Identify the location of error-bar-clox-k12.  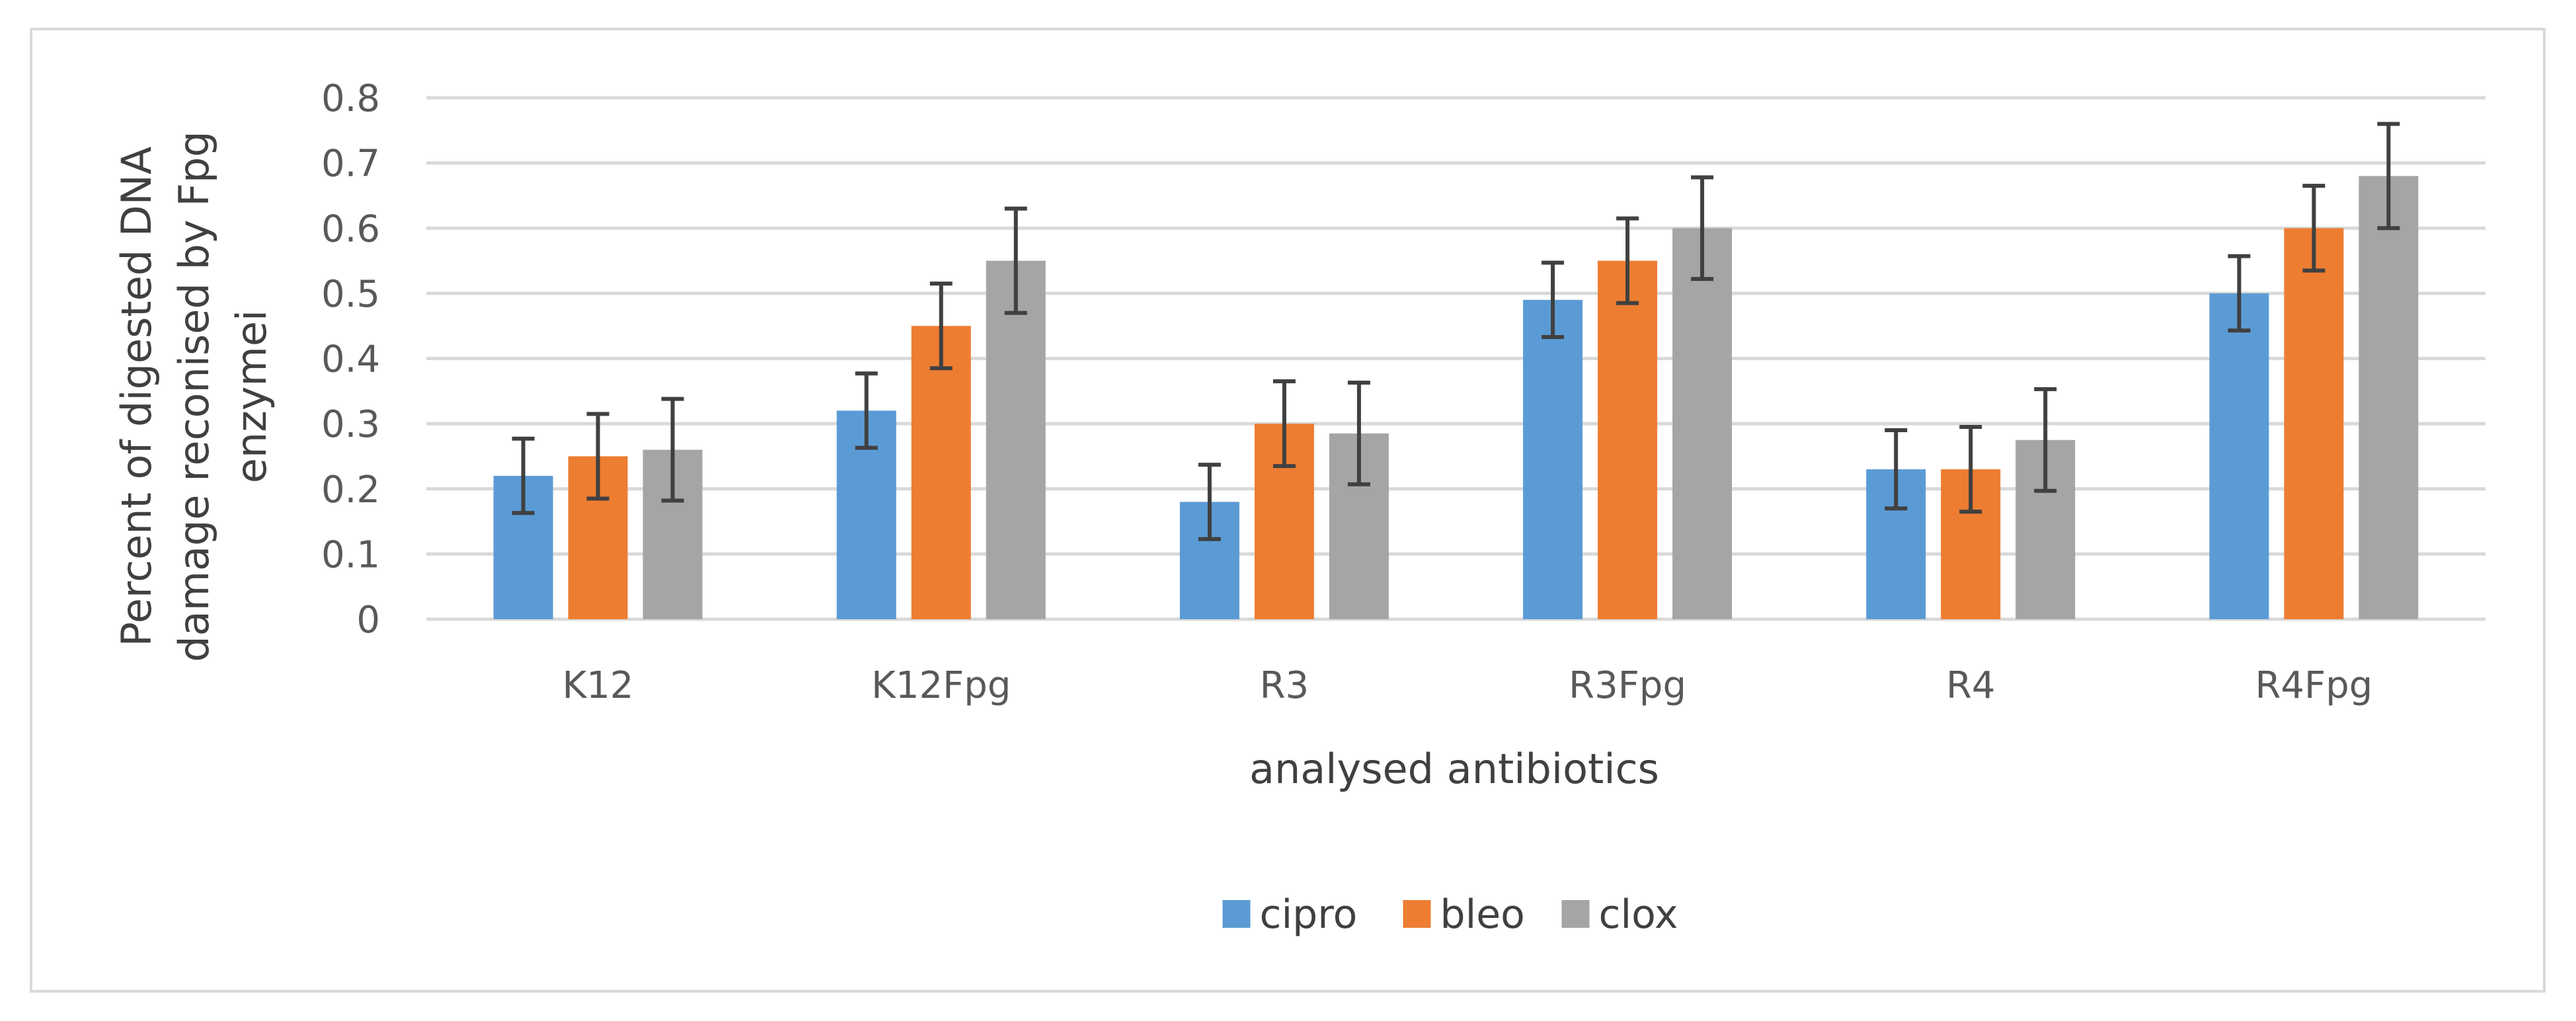
(672, 450).